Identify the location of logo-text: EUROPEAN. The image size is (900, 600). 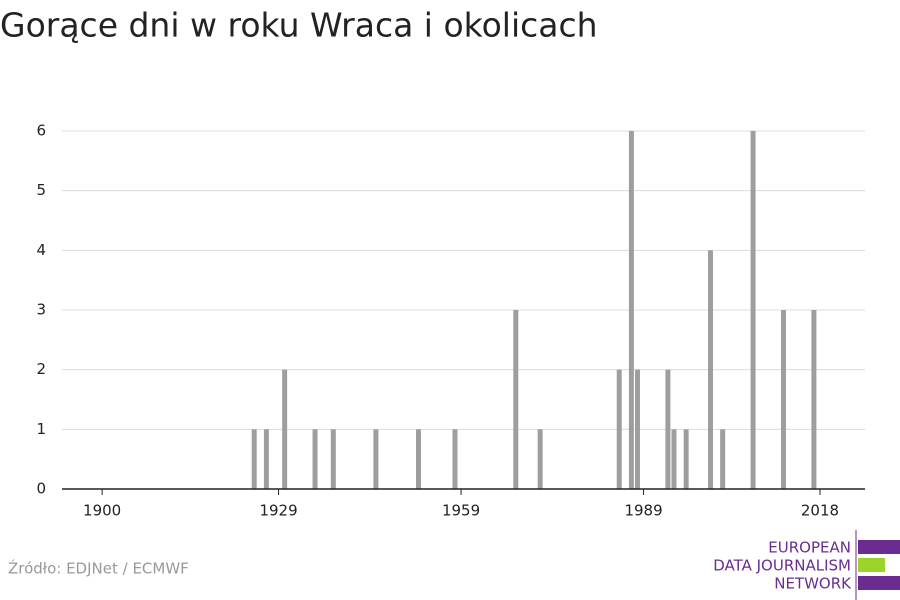
(809, 548).